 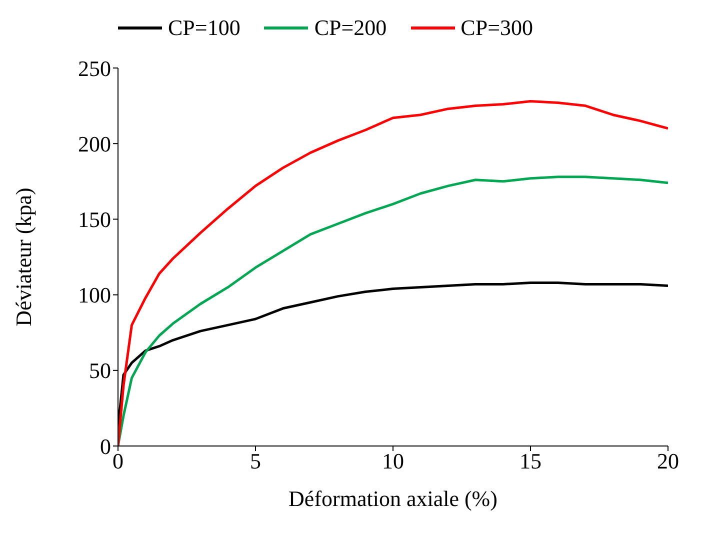 What do you see at coordinates (393, 498) in the screenshot?
I see `x-axis-title: Déformation axiale (%)` at bounding box center [393, 498].